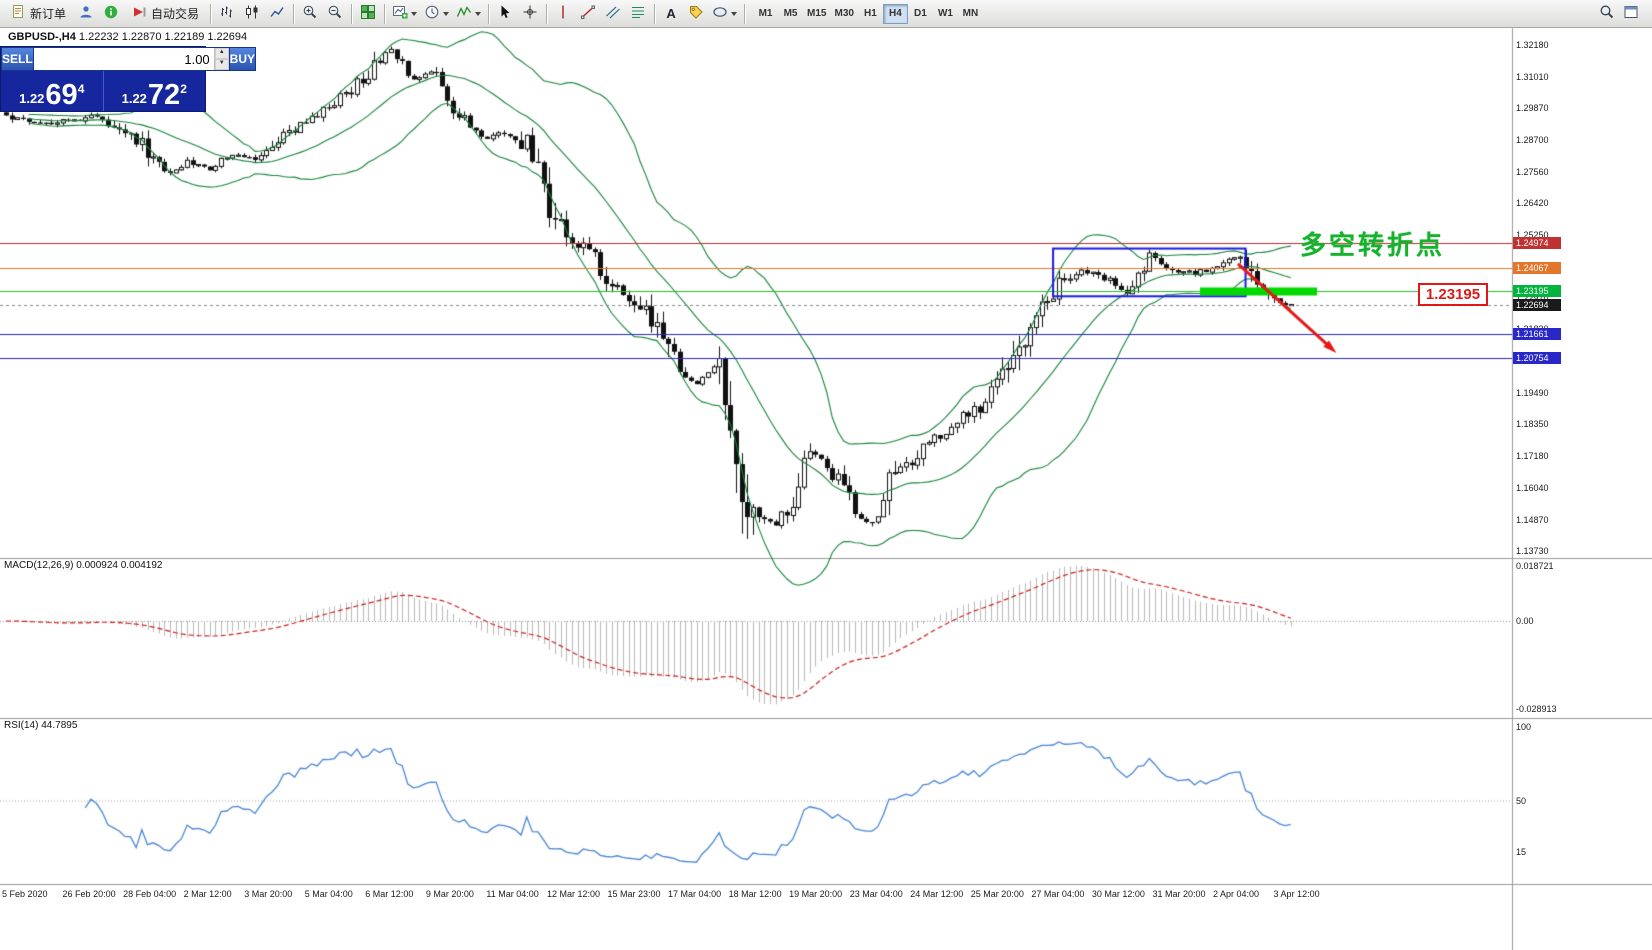 Image resolution: width=1652 pixels, height=950 pixels. Describe the element at coordinates (432, 13) in the screenshot. I see `clock-icon` at that location.